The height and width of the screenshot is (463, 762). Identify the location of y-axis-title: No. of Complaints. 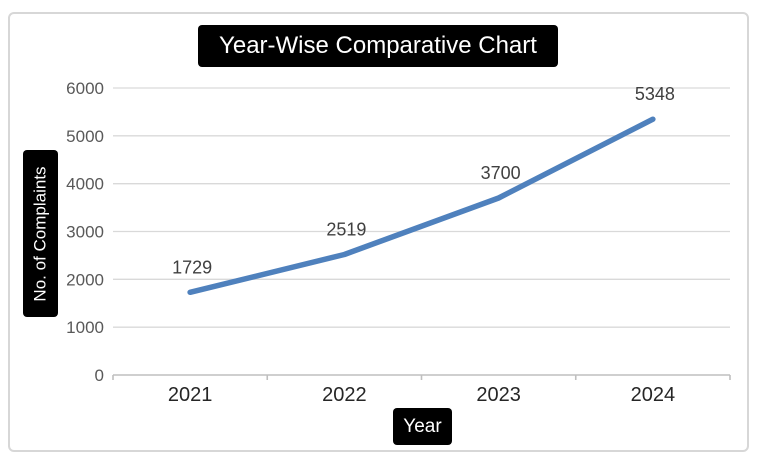
(40, 233).